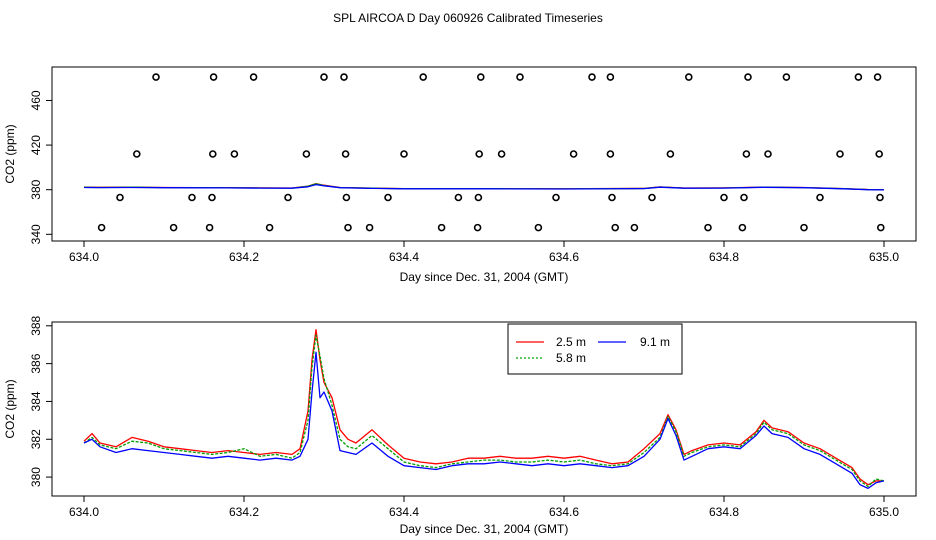 The image size is (936, 540). I want to click on y-tick-label: 460, so click(36, 100).